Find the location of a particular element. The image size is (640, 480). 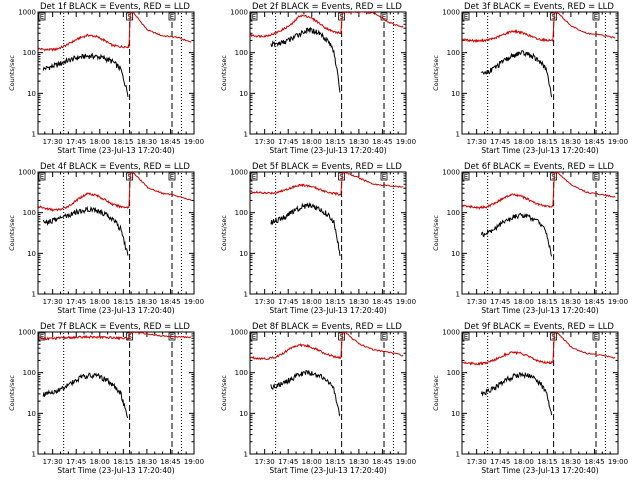

x-tick-label: 18:30 is located at coordinates (147, 142).